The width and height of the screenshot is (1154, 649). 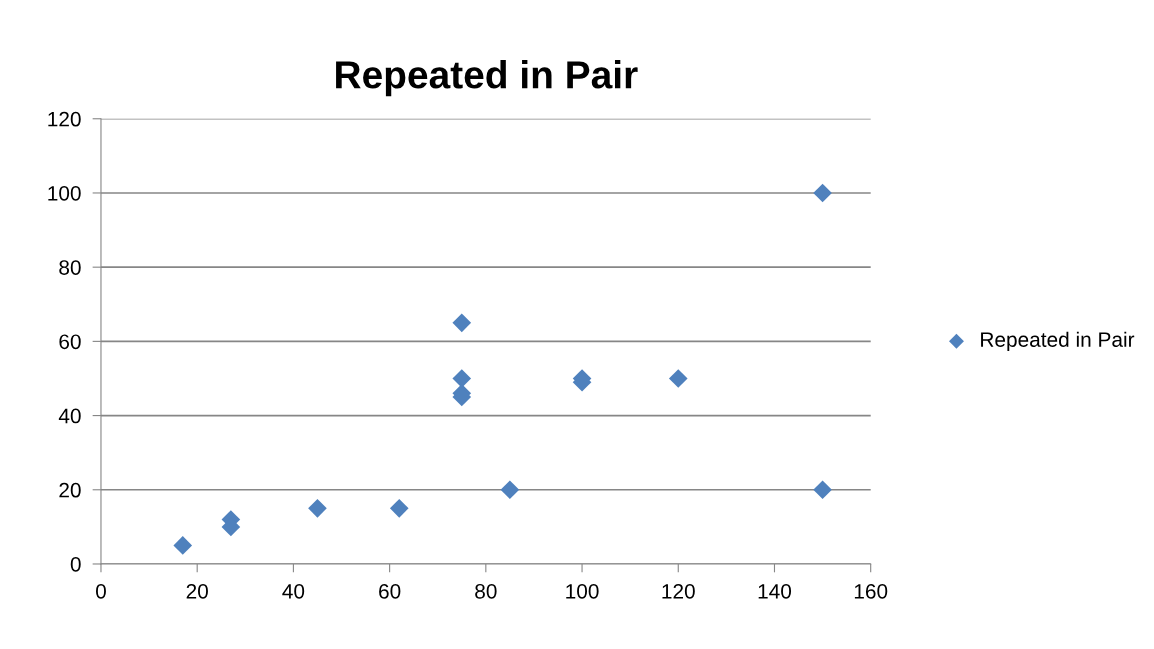 What do you see at coordinates (678, 591) in the screenshot?
I see `x-tick-label: 120` at bounding box center [678, 591].